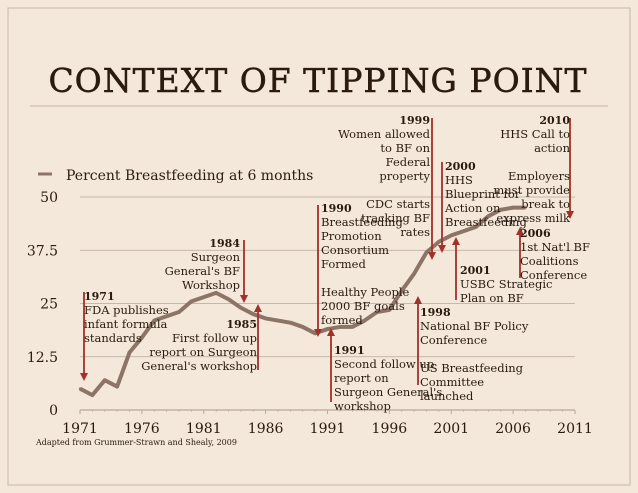  I want to click on annotation-line: Formed, so click(343, 264).